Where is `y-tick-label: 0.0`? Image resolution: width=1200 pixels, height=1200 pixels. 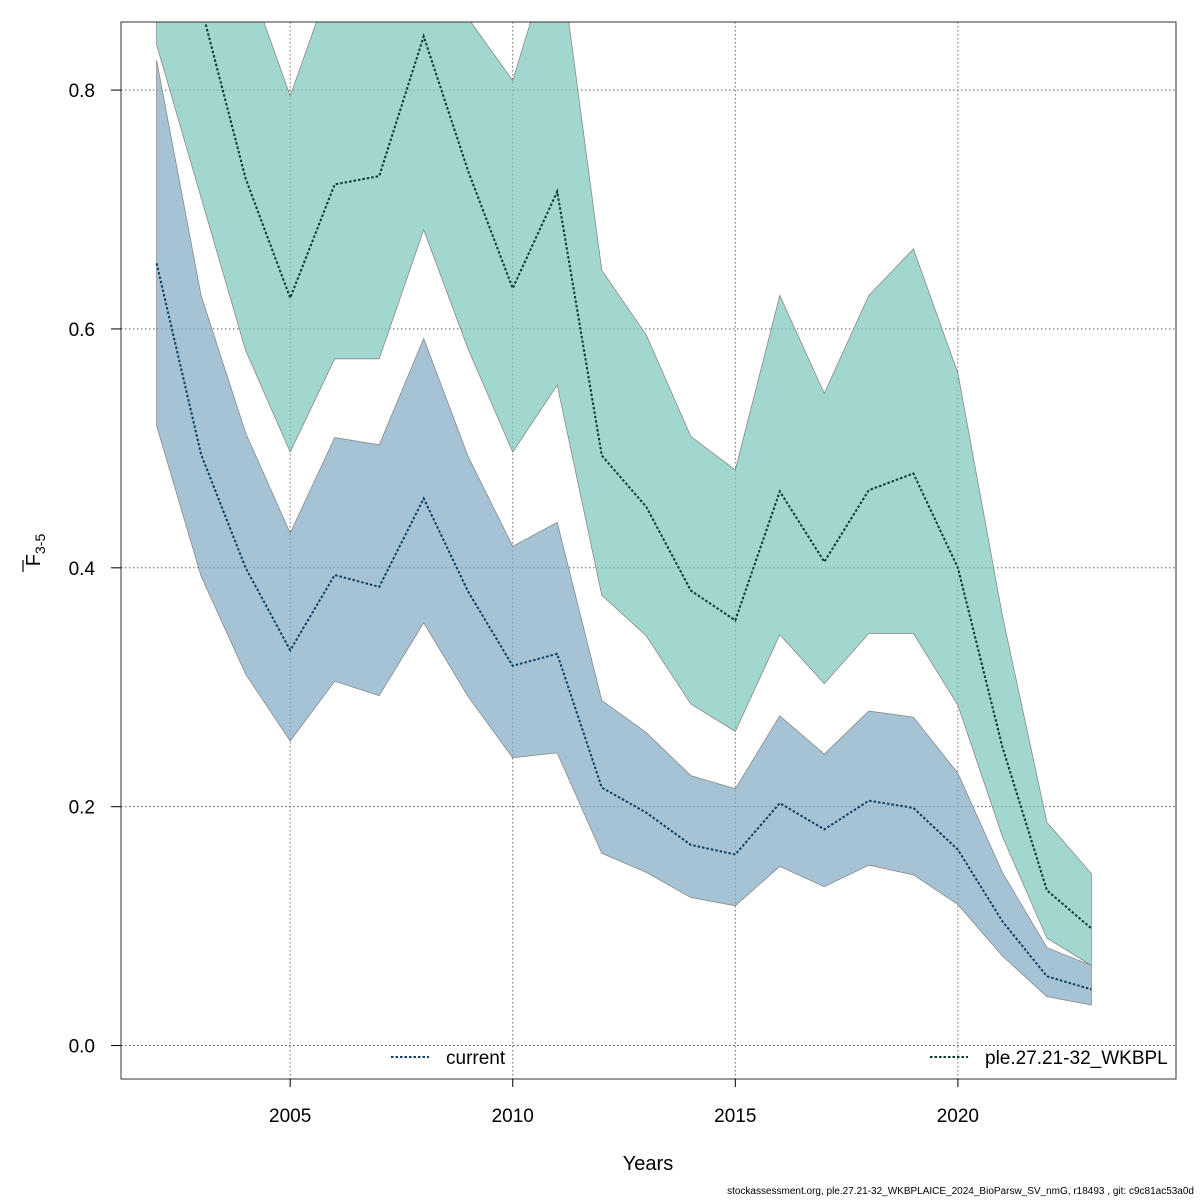
y-tick-label: 0.0 is located at coordinates (82, 1047).